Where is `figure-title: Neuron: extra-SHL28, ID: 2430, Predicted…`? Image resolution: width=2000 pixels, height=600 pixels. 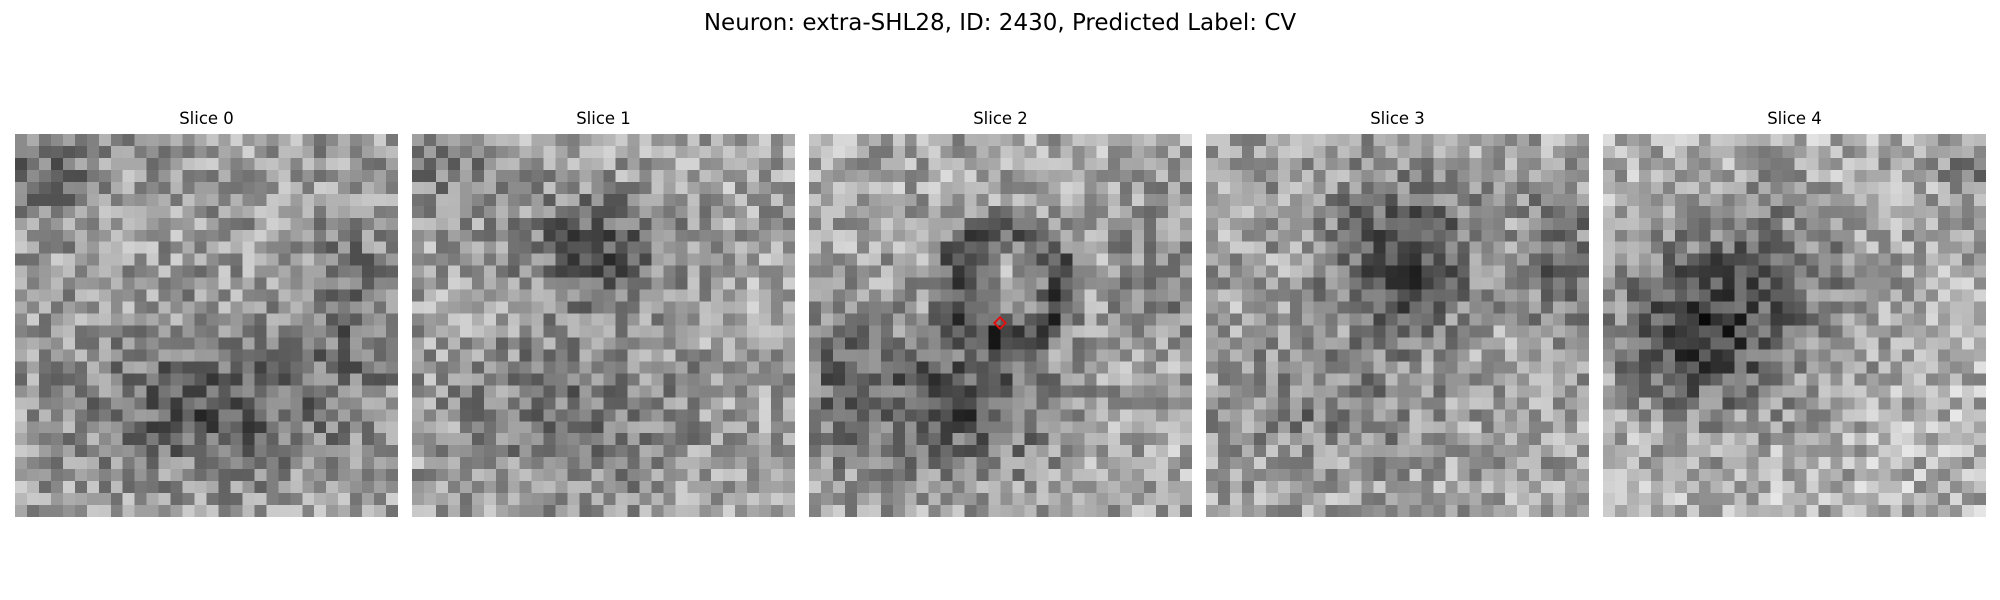 figure-title: Neuron: extra-SHL28, ID: 2430, Predicted… is located at coordinates (1000, 23).